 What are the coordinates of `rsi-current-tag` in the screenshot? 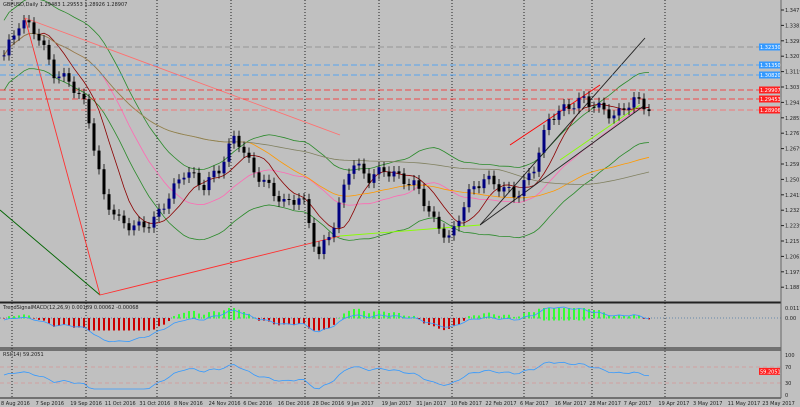 It's located at (769, 371).